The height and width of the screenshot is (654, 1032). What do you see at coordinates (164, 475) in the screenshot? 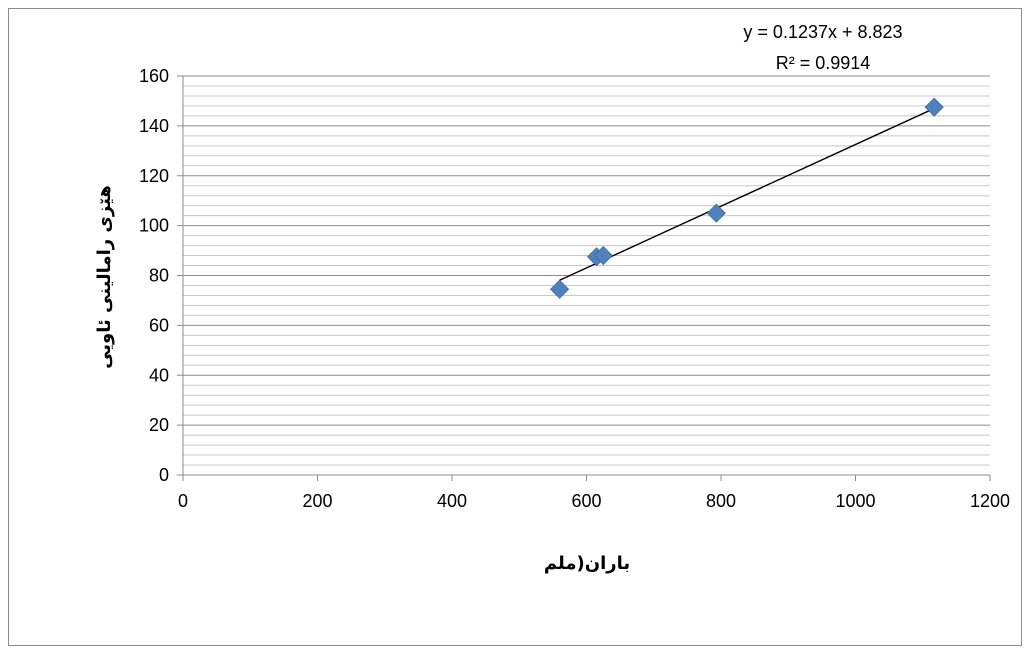
I see `y-tick-label: 0` at bounding box center [164, 475].